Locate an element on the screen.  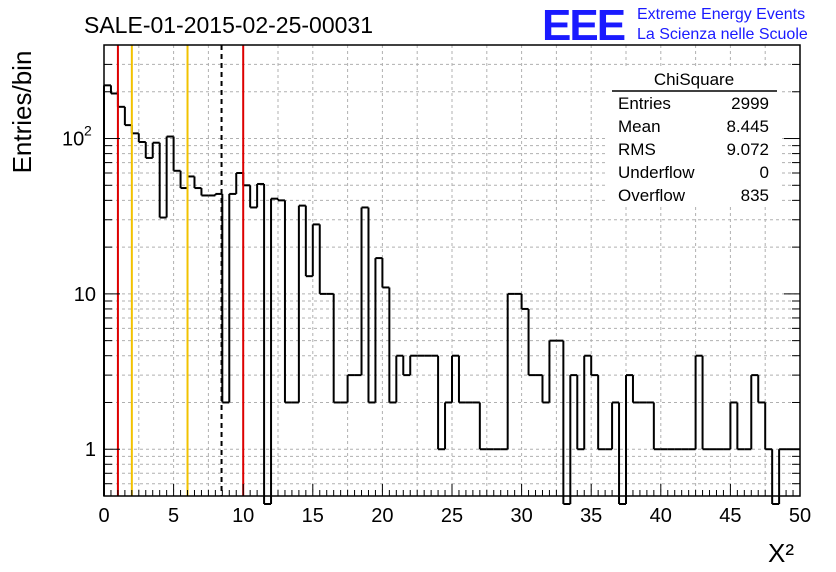
stats-value: 8.445 is located at coordinates (747, 126).